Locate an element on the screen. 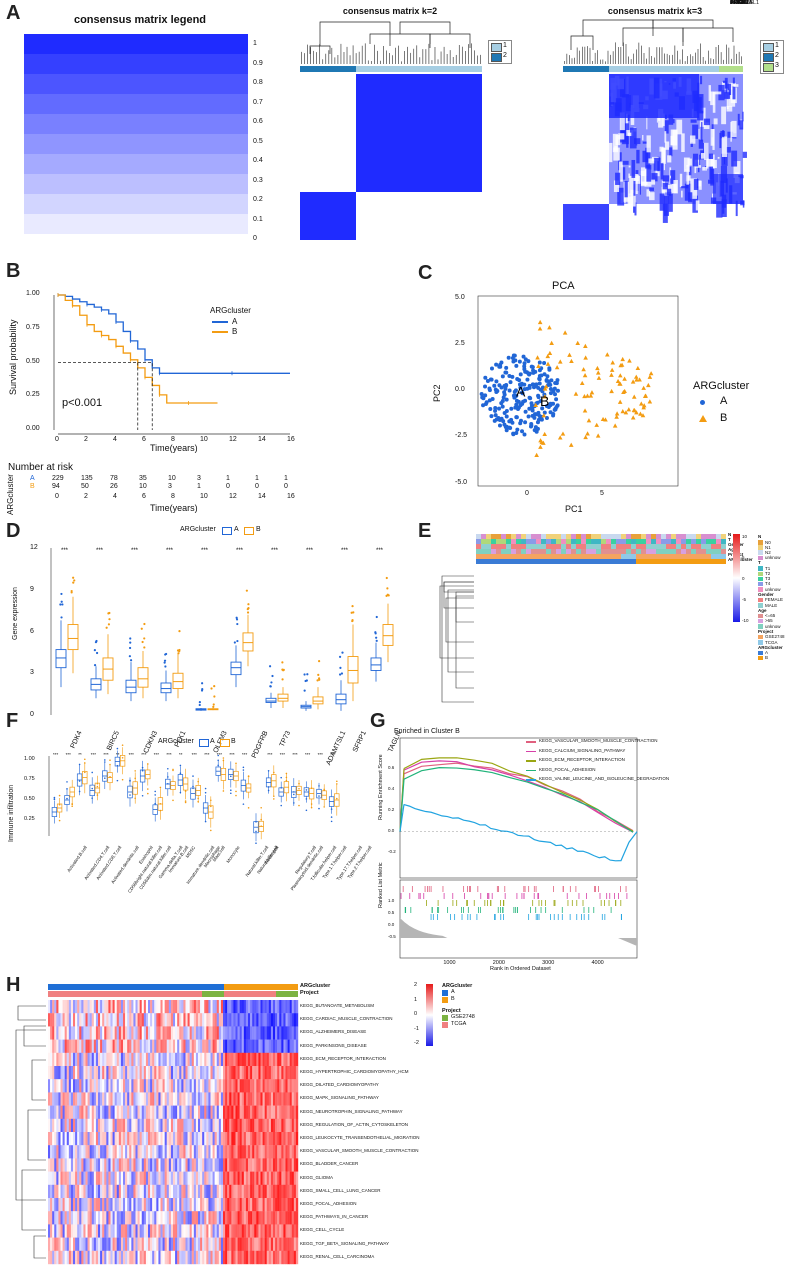 This screenshot has height=1273, width=796. gsea-xtick: 3000 is located at coordinates (548, 963).